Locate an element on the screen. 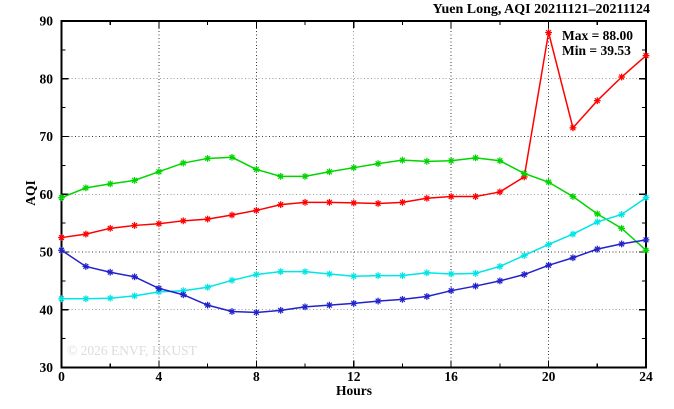 Image resolution: width=674 pixels, height=409 pixels. chart-title: Yuen Long, AQI 20211121–20211124 is located at coordinates (541, 9).